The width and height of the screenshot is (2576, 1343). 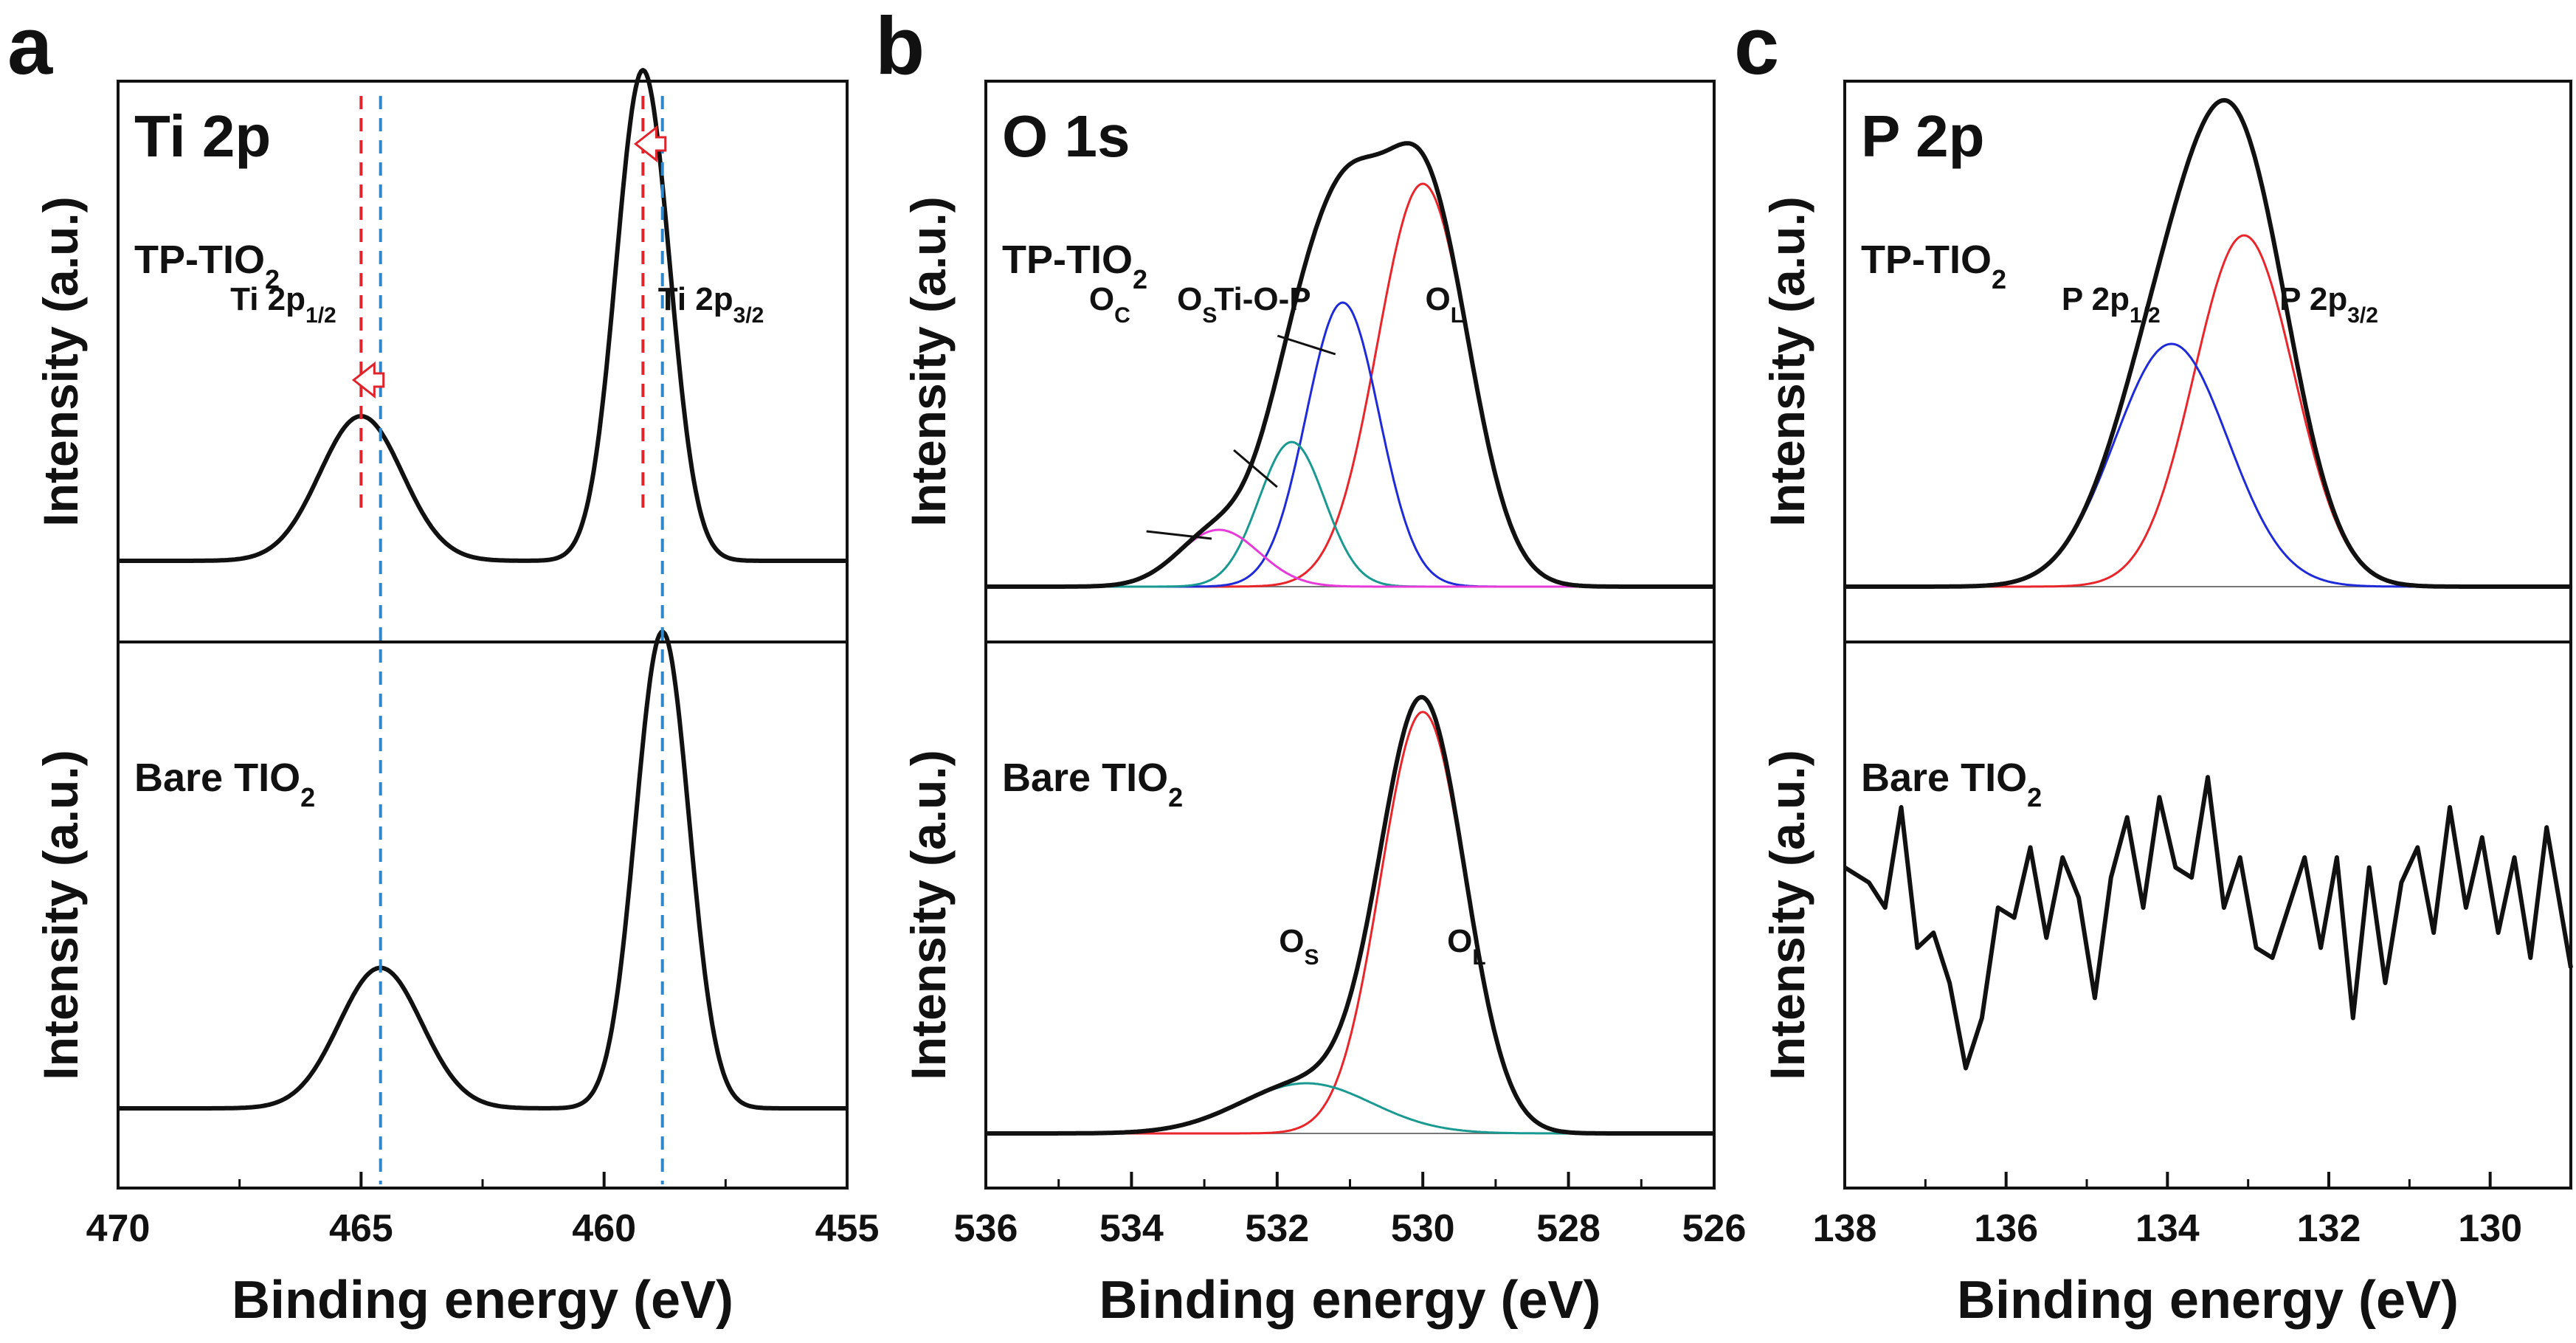 What do you see at coordinates (1131, 1228) in the screenshot?
I see `x-tick-label: 534` at bounding box center [1131, 1228].